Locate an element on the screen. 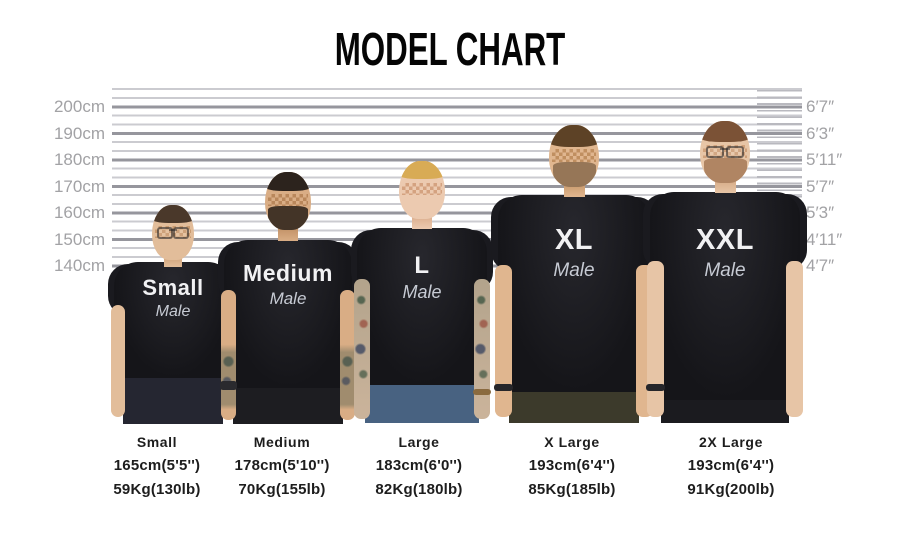 Image resolution: width=900 pixels, height=551 pixels. size-height: 165cm(5'5'') is located at coordinates (157, 465).